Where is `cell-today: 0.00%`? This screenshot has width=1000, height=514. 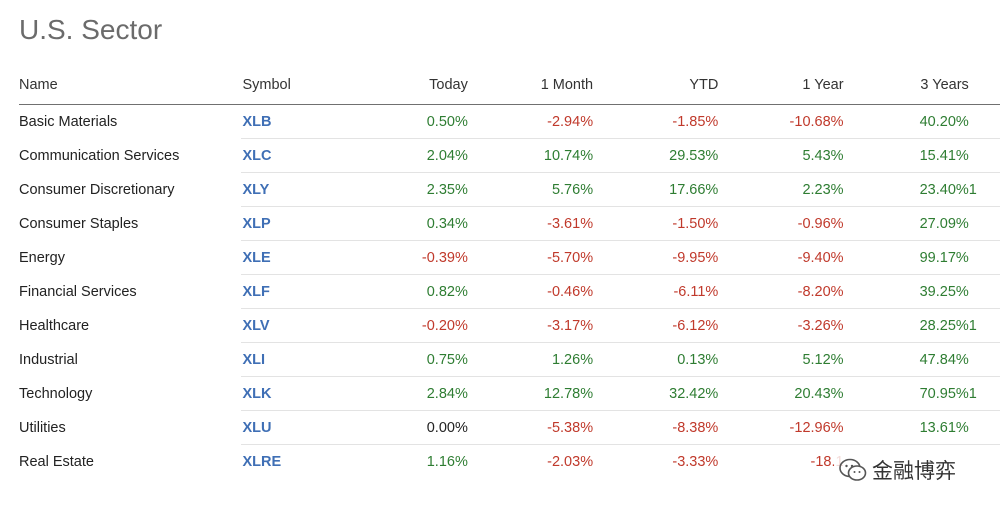 cell-today: 0.00% is located at coordinates (405, 427).